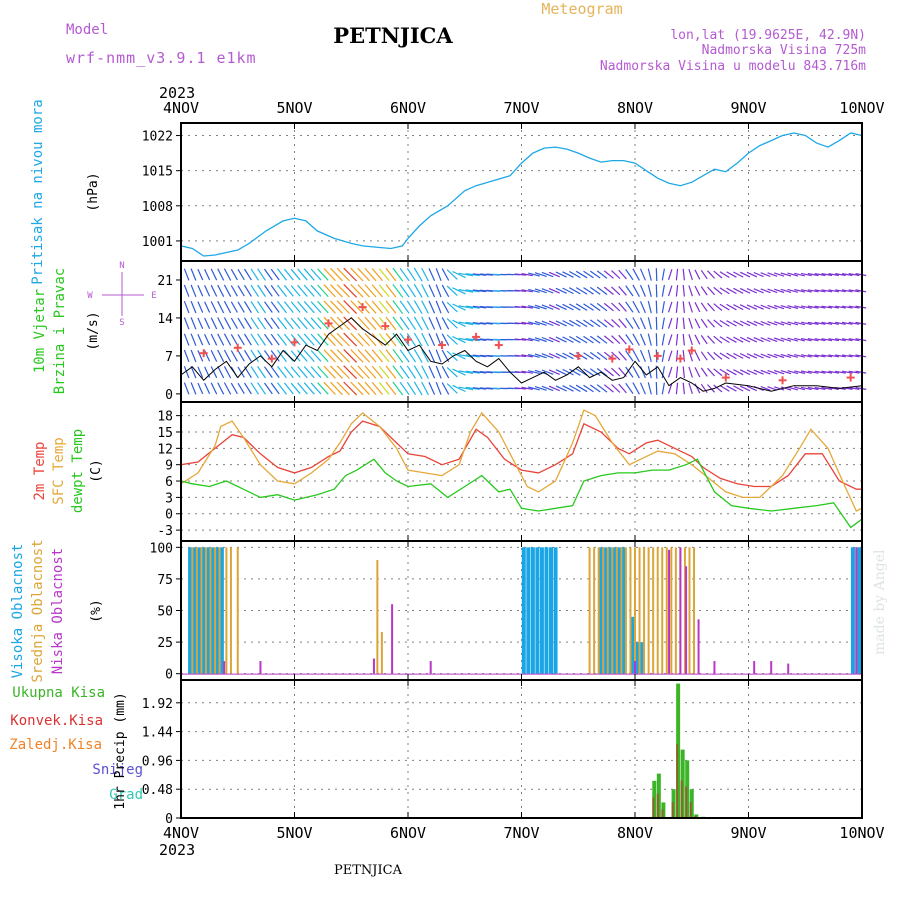 This screenshot has height=904, width=900. Describe the element at coordinates (121, 323) in the screenshot. I see `compass-s: S` at that location.